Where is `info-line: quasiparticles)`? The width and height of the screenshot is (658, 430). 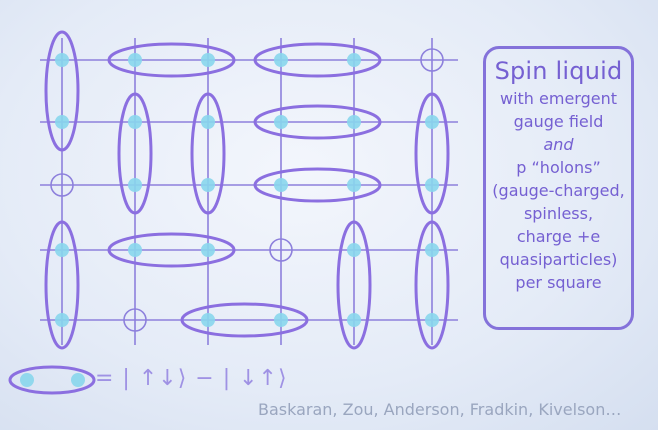 info-line: quasiparticles) is located at coordinates (558, 259).